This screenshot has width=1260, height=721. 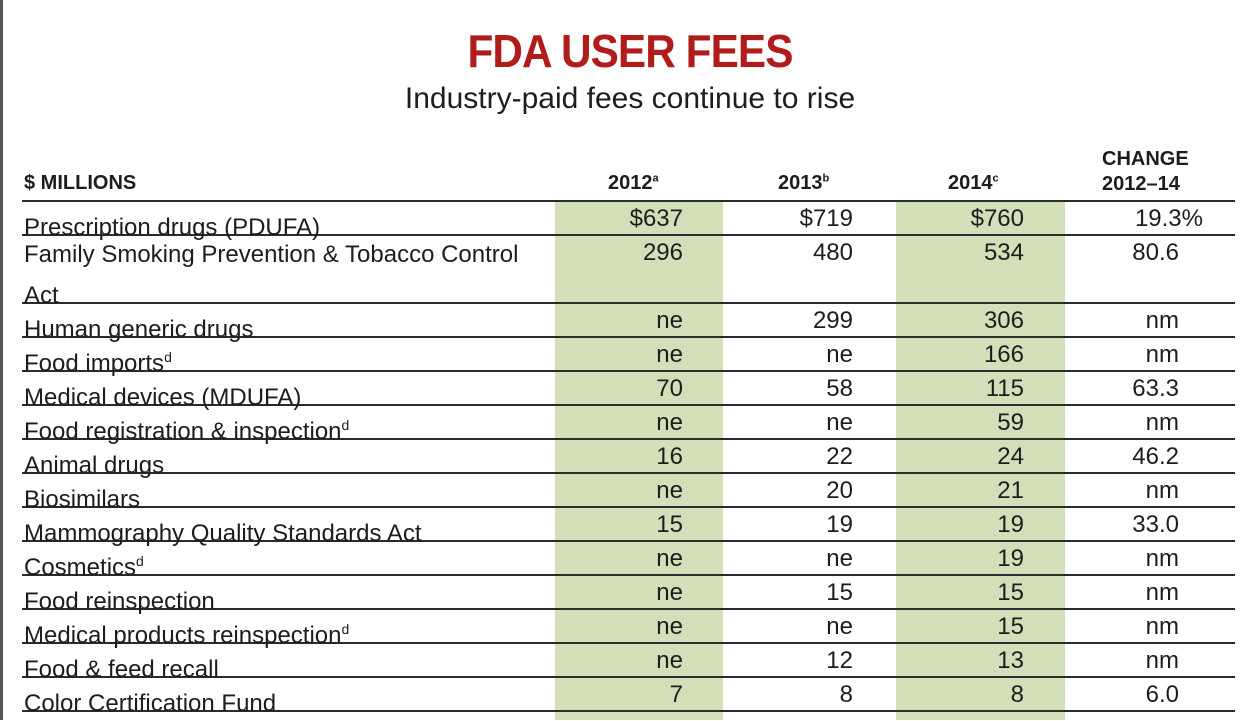 What do you see at coordinates (1122, 253) in the screenshot?
I see `cell-change: 80.6` at bounding box center [1122, 253].